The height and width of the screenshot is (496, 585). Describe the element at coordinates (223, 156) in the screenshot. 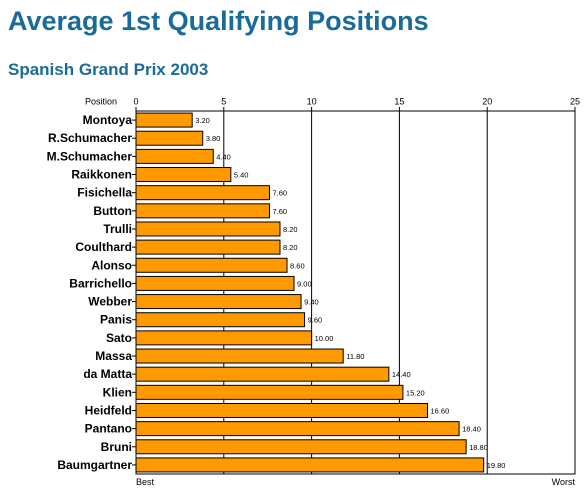

I see `value-label: 4.40` at that location.